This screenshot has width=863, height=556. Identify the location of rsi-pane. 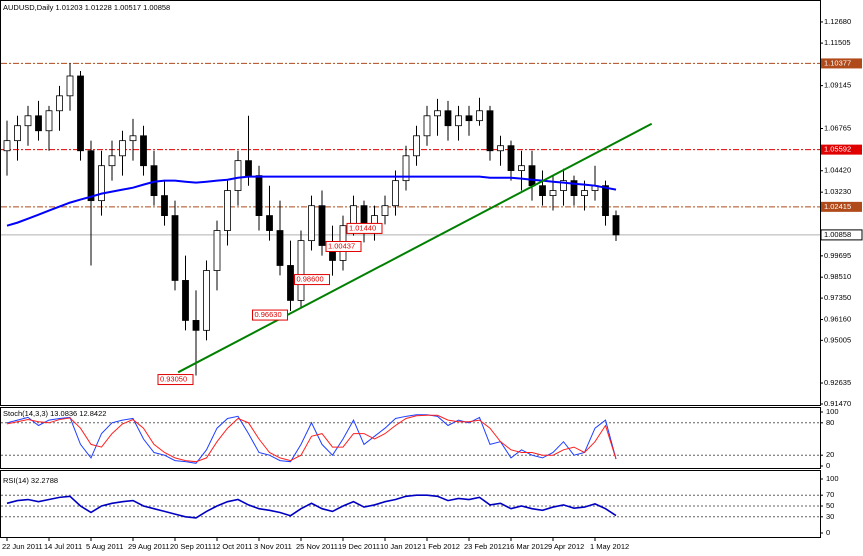
(410, 504).